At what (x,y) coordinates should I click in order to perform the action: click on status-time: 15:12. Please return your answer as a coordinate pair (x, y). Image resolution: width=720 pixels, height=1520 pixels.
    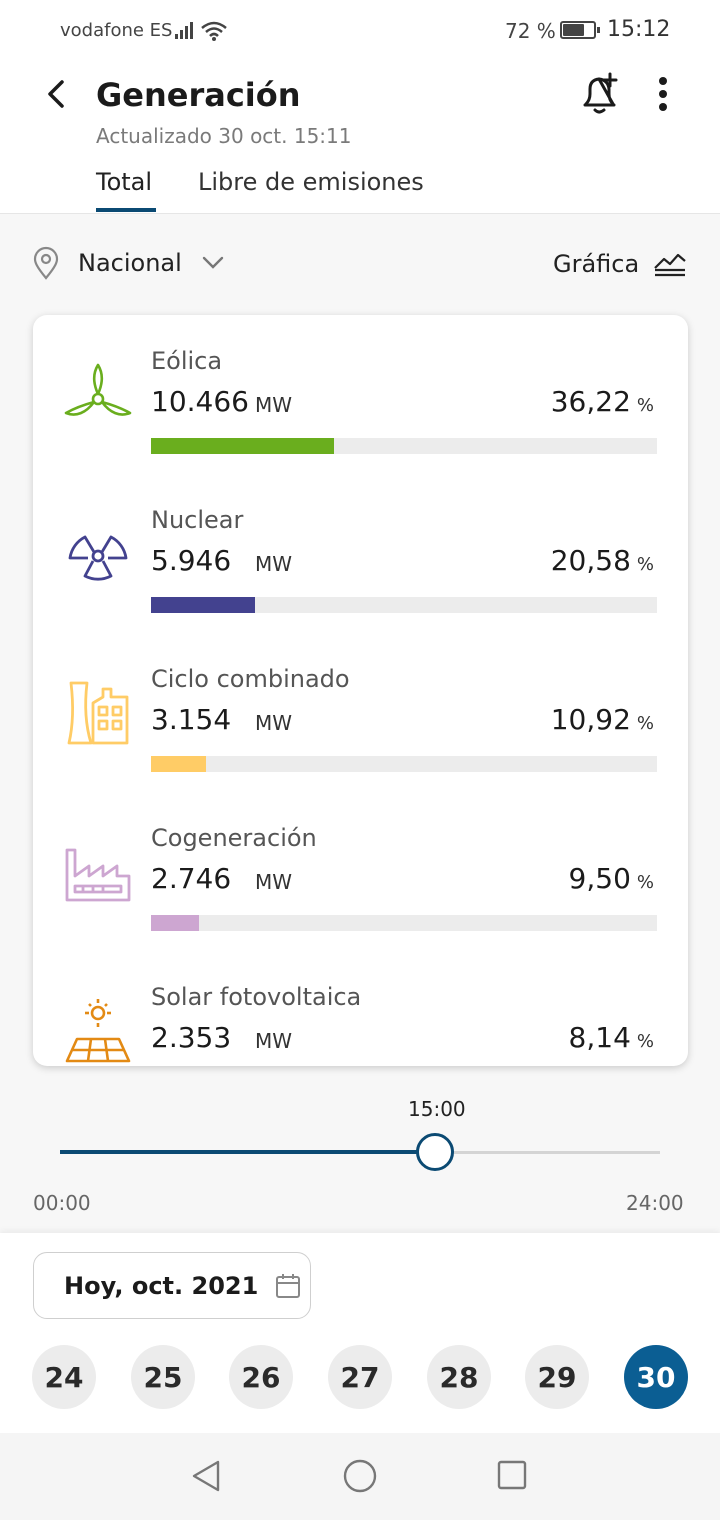
    Looking at the image, I should click on (639, 29).